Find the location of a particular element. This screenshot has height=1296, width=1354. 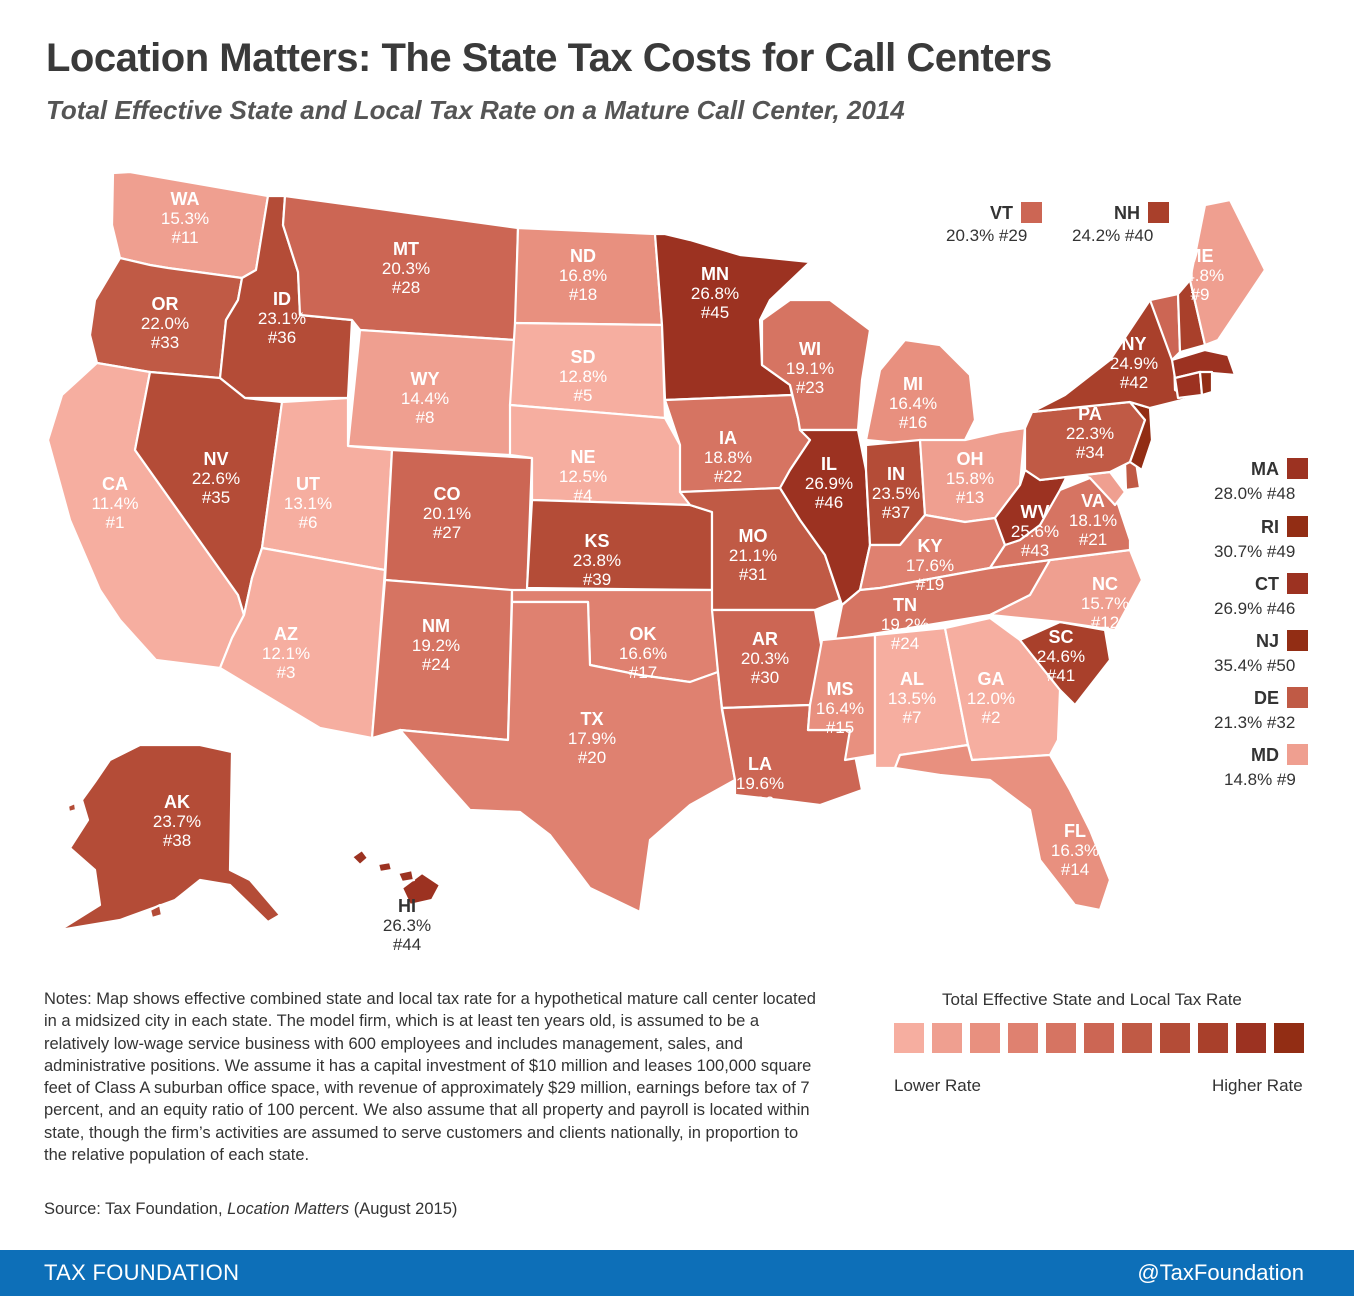

state-label-la-rate: 19.6% is located at coordinates (760, 783).